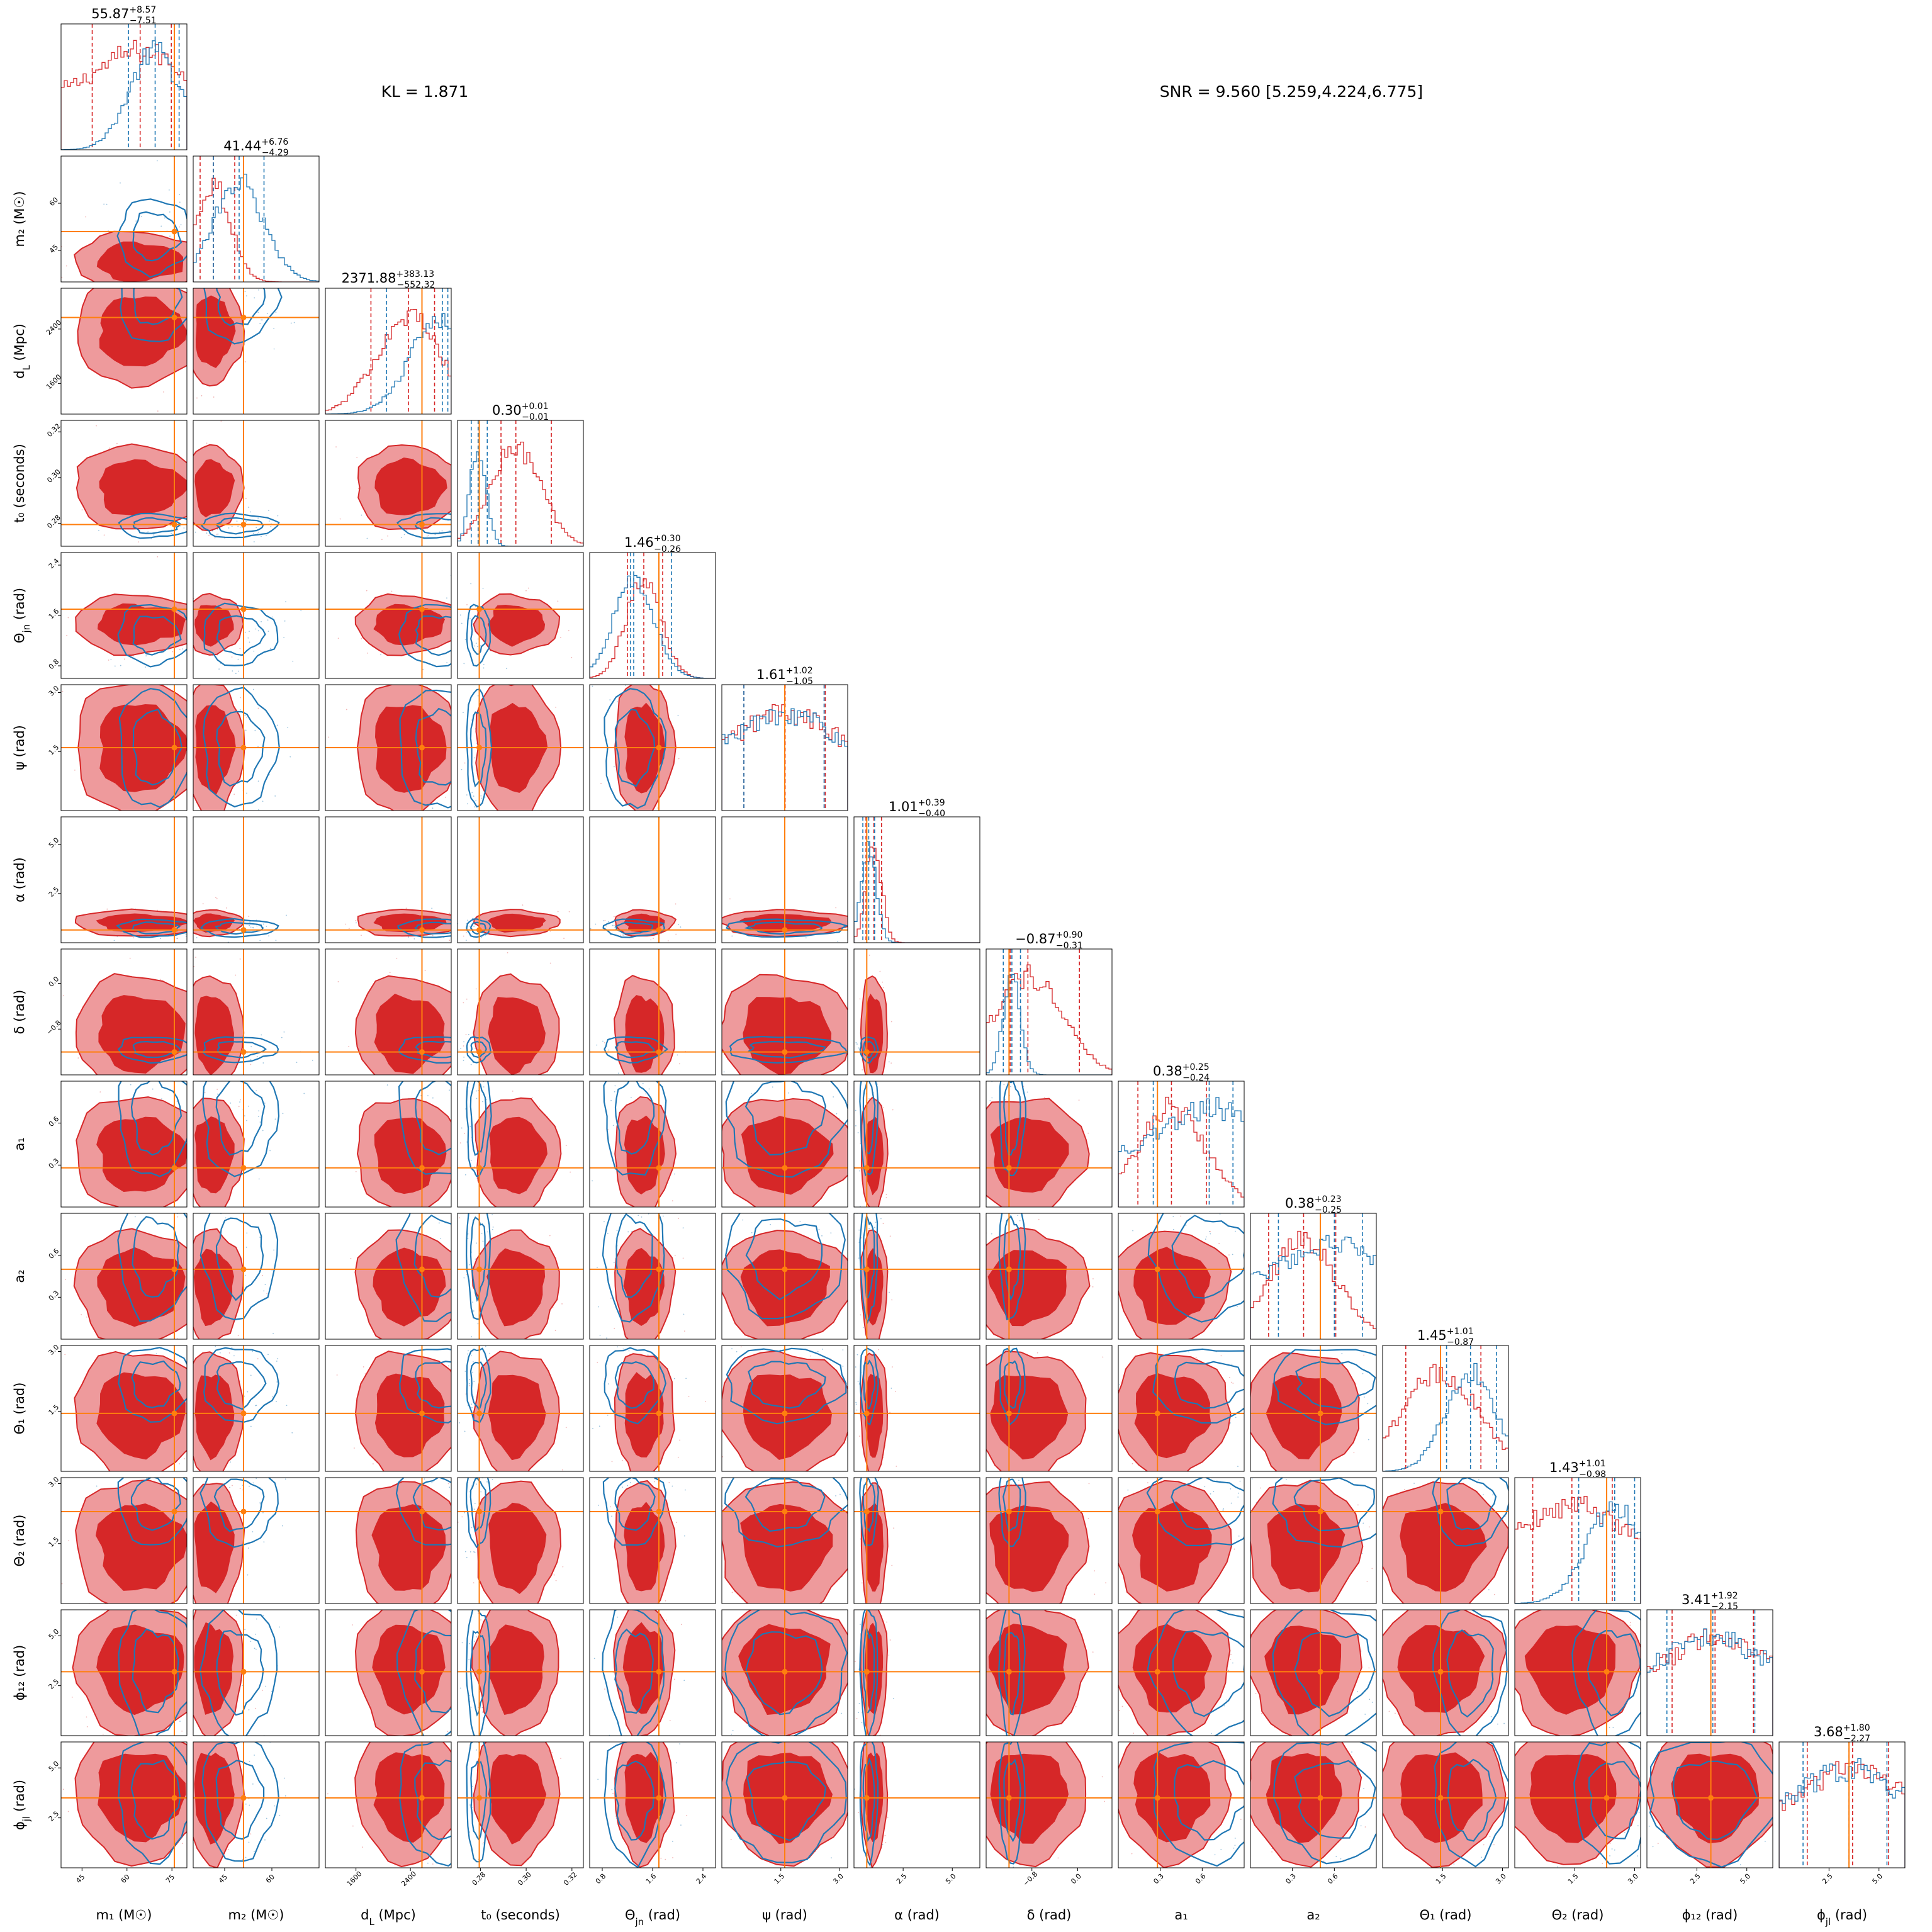 This screenshot has width=1932, height=1932. What do you see at coordinates (652, 1672) in the screenshot?
I see `contour-panel-theta_jn-phi12` at bounding box center [652, 1672].